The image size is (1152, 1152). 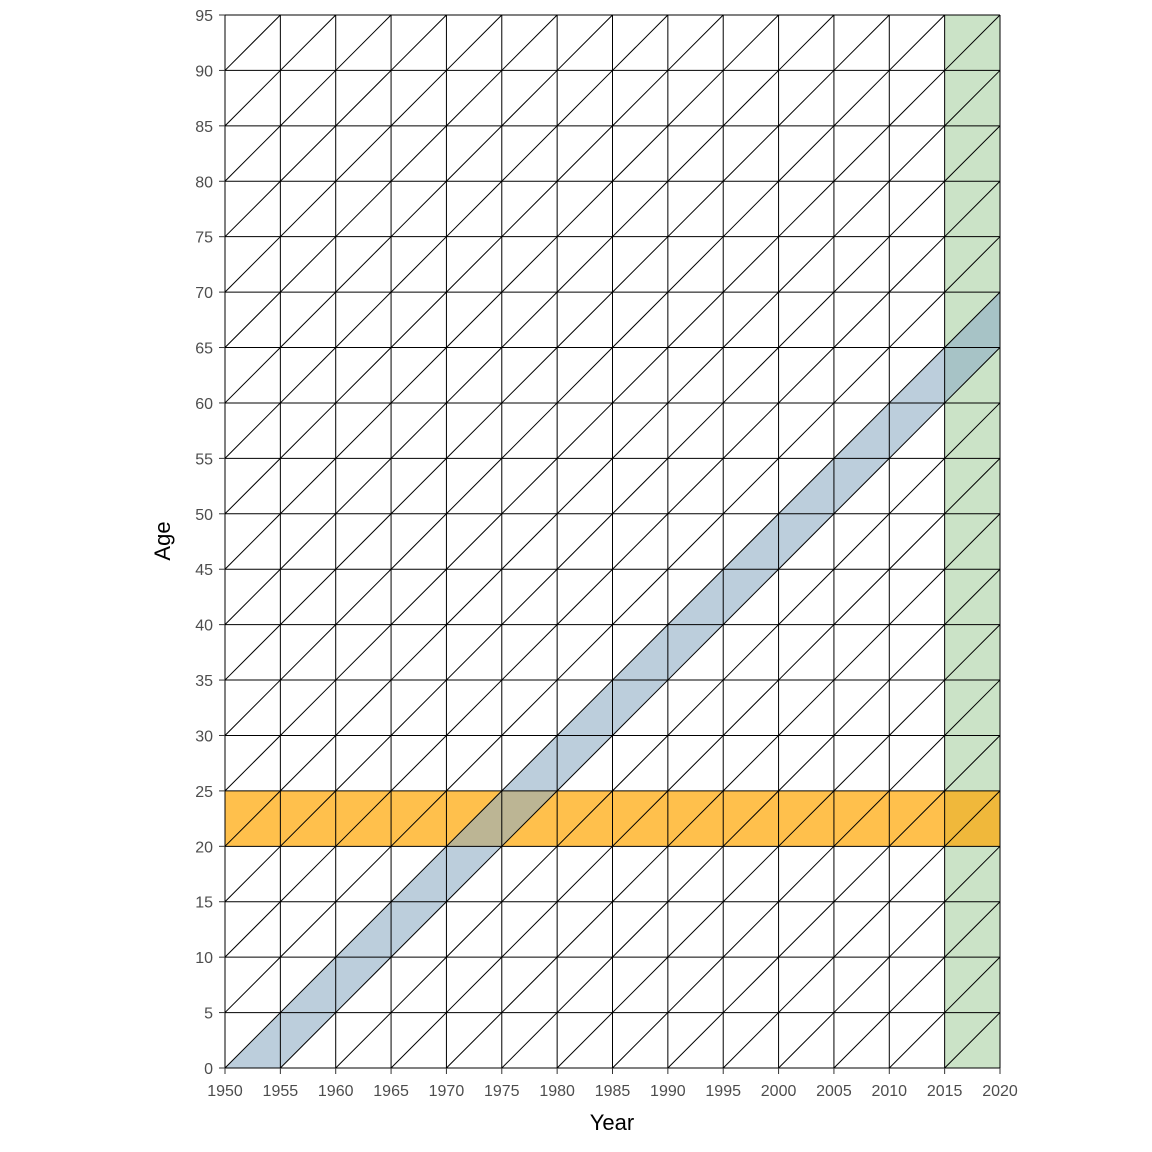 I want to click on y-tick-label: 95, so click(x=204, y=16).